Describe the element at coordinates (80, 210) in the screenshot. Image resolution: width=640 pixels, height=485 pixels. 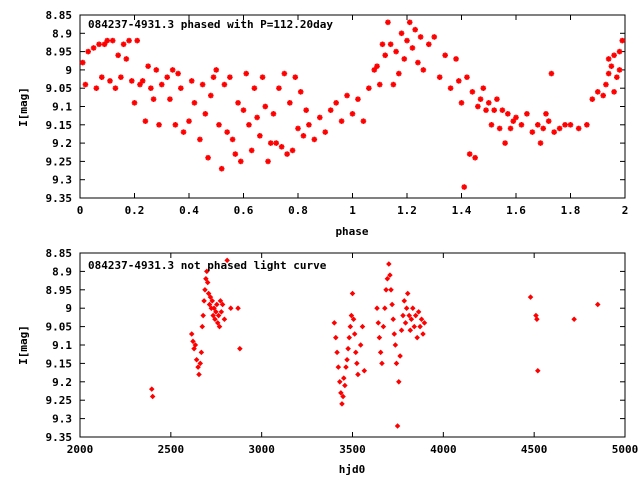
I see `phased-x-tick-label: 0` at that location.